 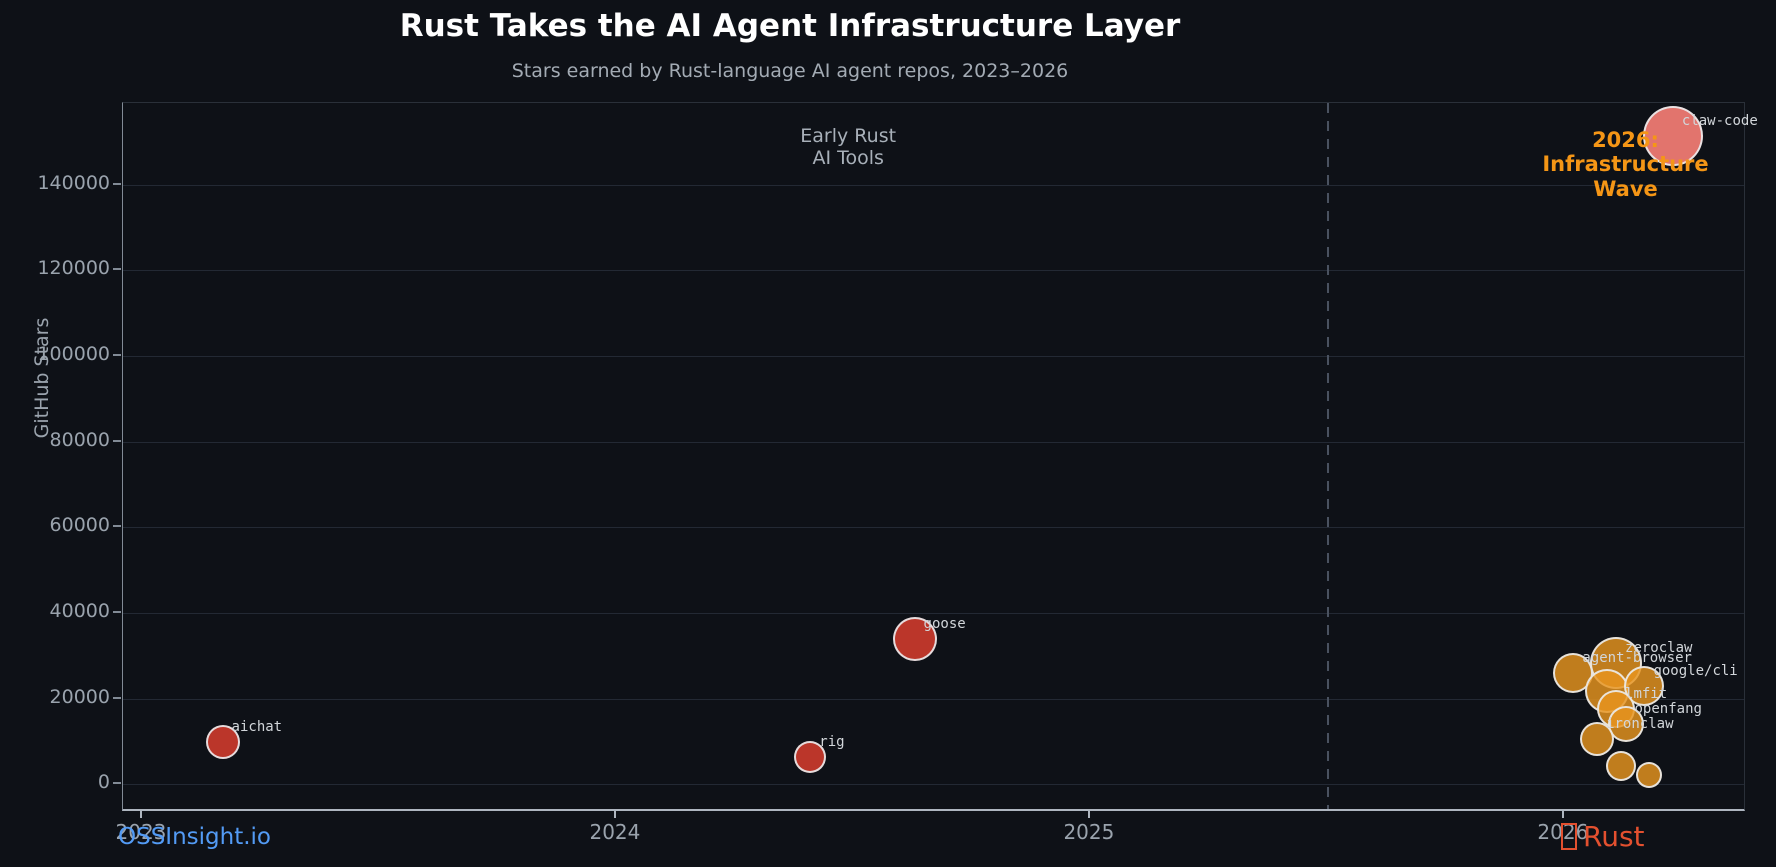 What do you see at coordinates (944, 623) in the screenshot?
I see `bubble-label: goose` at bounding box center [944, 623].